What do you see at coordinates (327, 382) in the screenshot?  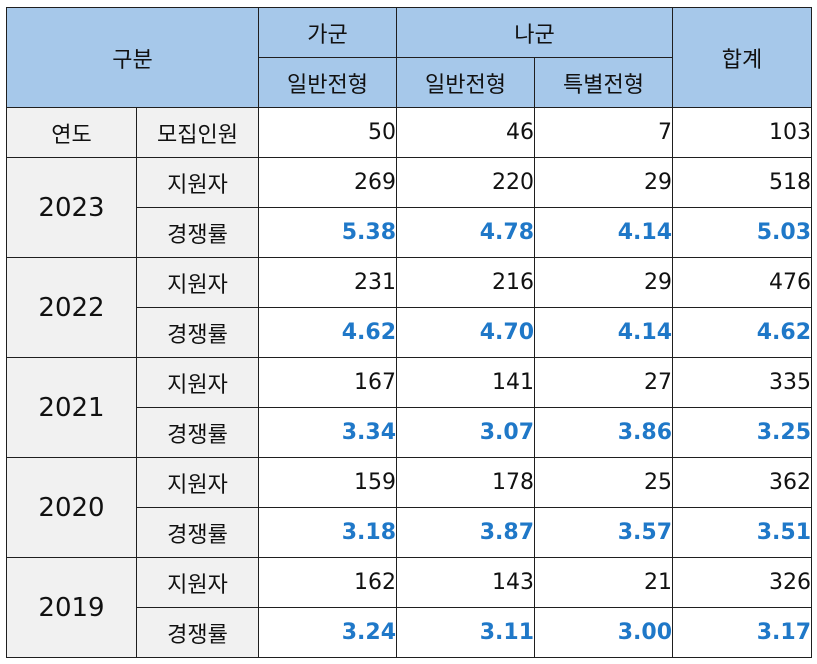 I see `applicants-value: 167` at bounding box center [327, 382].